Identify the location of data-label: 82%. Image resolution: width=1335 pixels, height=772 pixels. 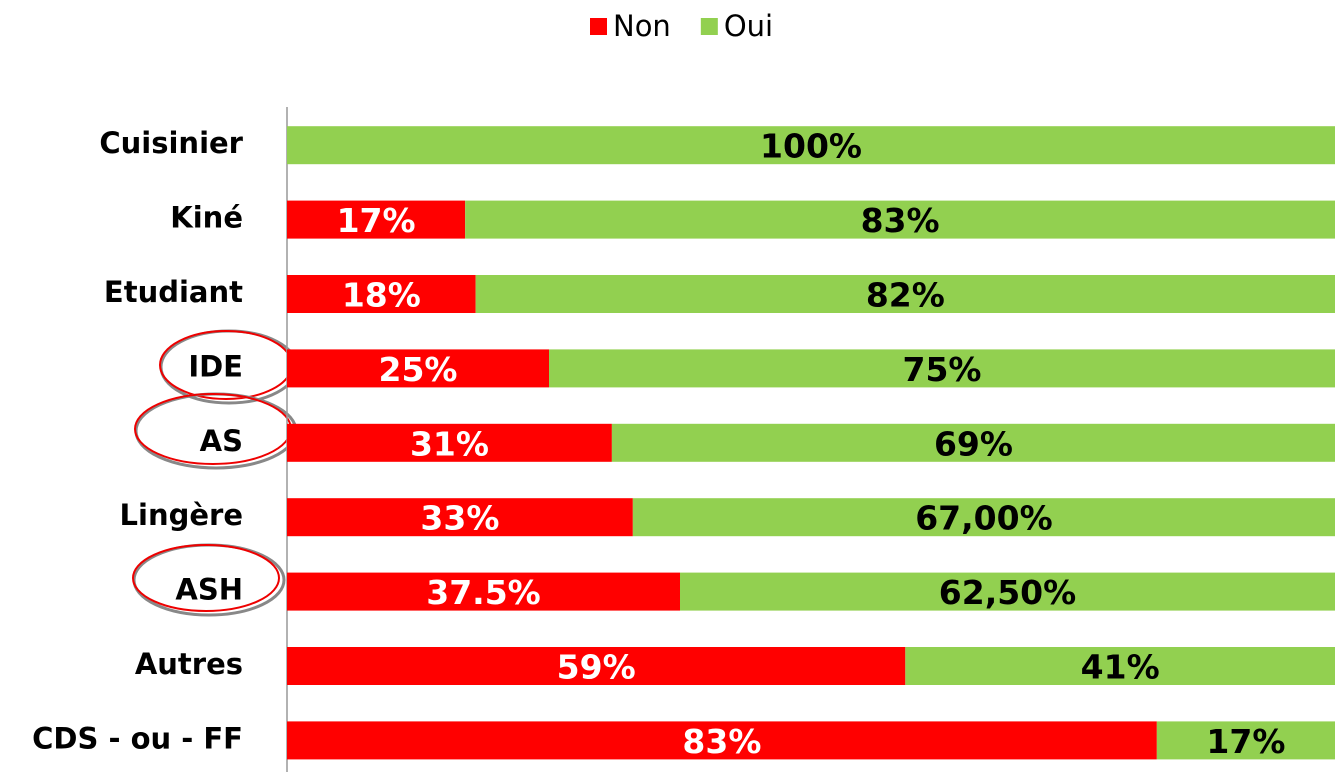
(905, 295).